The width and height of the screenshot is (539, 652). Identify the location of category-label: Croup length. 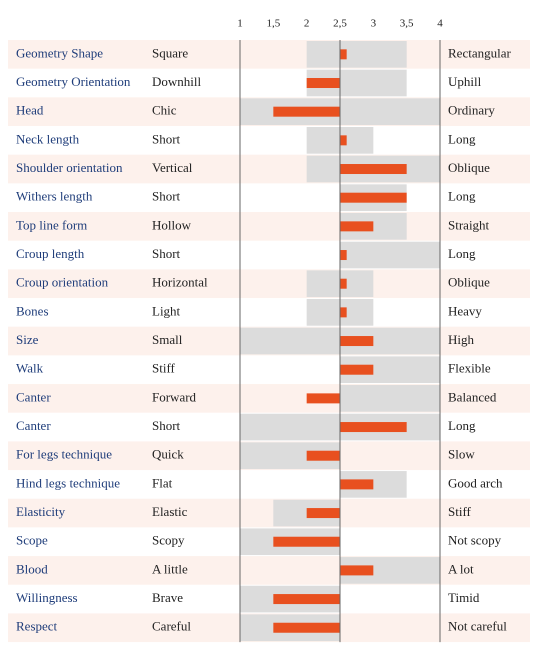
(50, 253).